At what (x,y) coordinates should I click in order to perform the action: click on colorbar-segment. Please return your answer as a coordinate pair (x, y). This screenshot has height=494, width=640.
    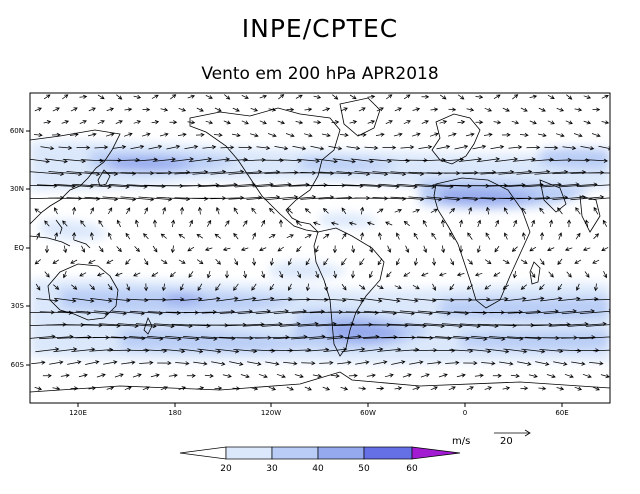
    Looking at the image, I should click on (295, 453).